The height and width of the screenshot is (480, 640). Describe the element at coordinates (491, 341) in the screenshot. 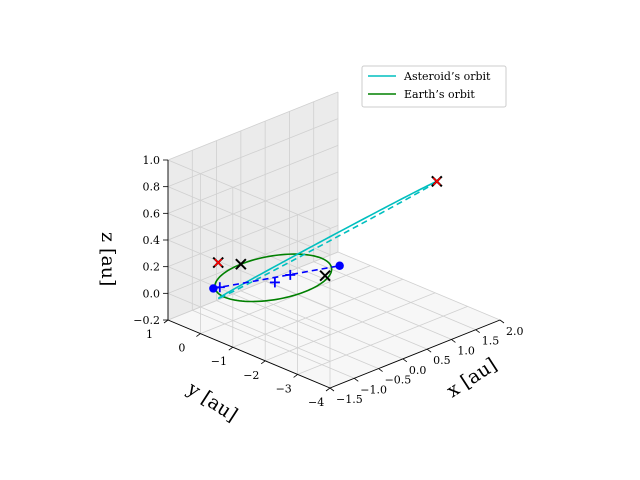

I see `x-tick-label-6: 1.5` at that location.